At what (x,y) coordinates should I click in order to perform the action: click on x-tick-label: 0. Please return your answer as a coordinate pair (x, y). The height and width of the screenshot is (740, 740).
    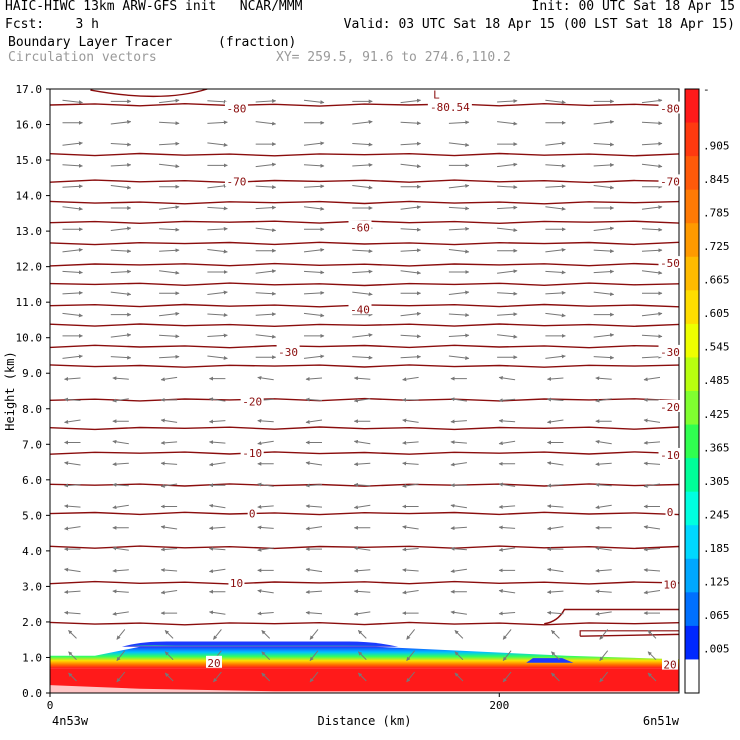
    Looking at the image, I should click on (50, 705).